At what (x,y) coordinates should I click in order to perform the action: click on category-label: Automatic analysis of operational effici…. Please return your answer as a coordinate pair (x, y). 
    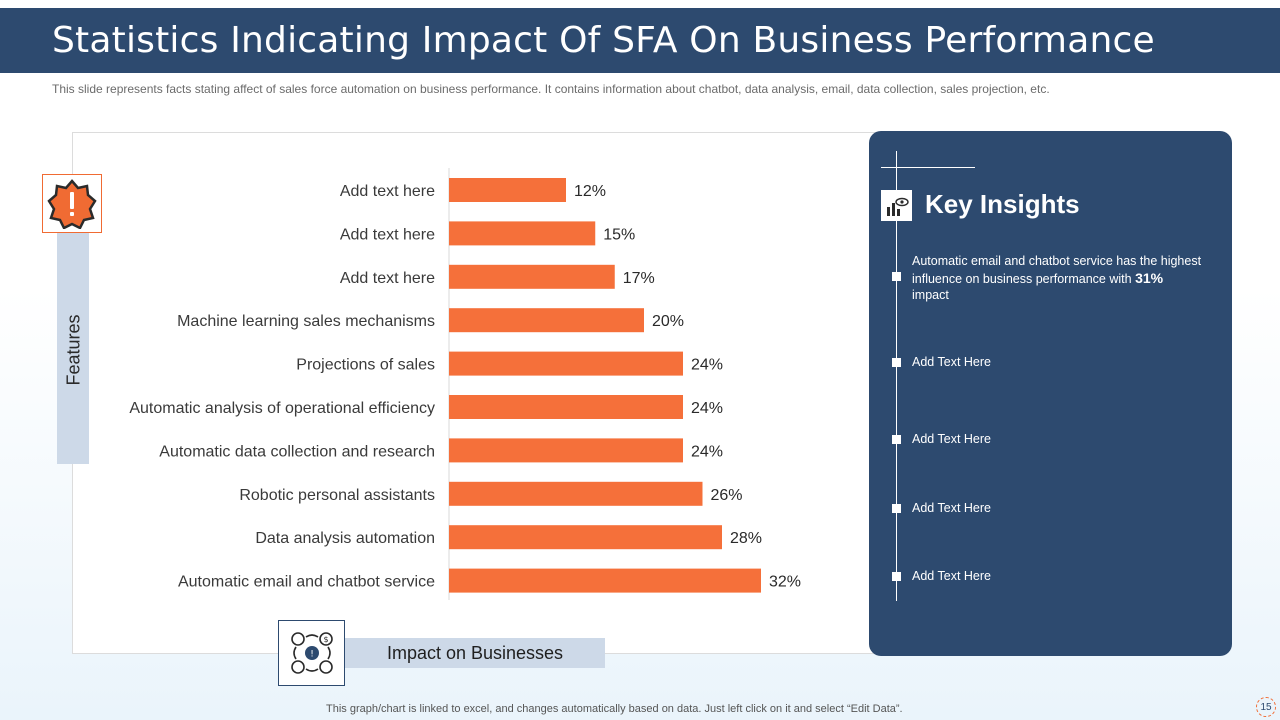
    Looking at the image, I should click on (282, 408).